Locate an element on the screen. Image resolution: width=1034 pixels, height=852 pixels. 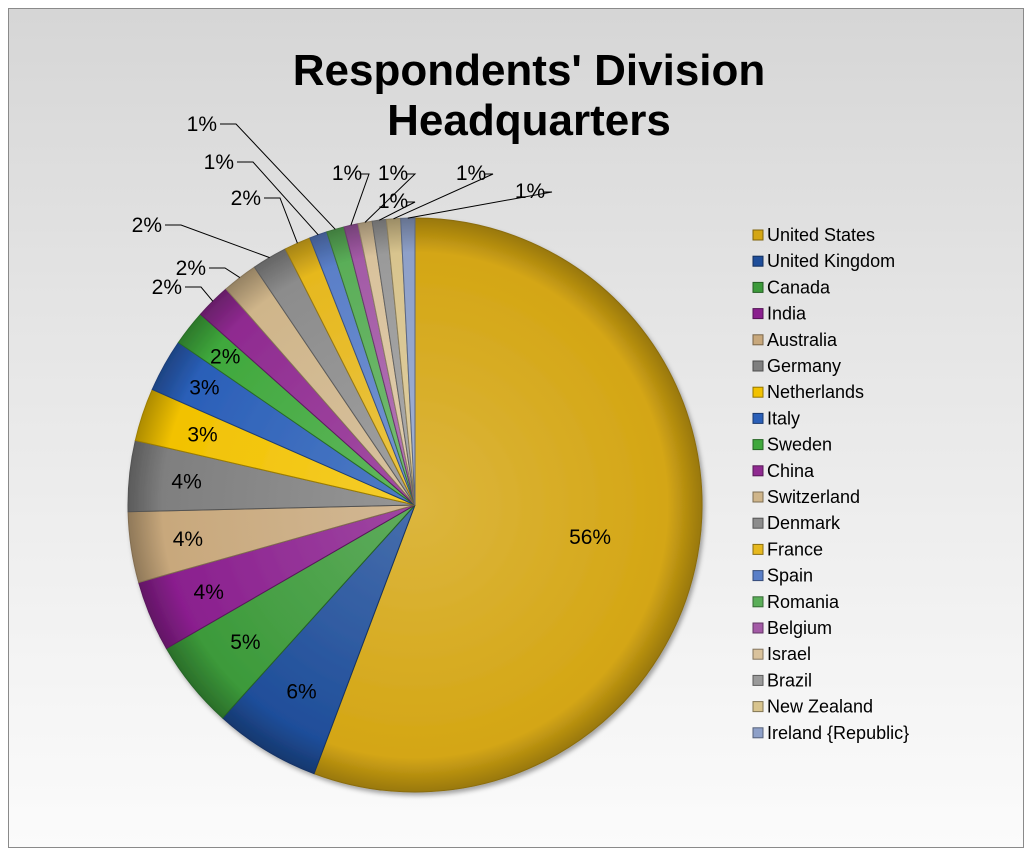
data-label-italy: 3% is located at coordinates (204, 388).